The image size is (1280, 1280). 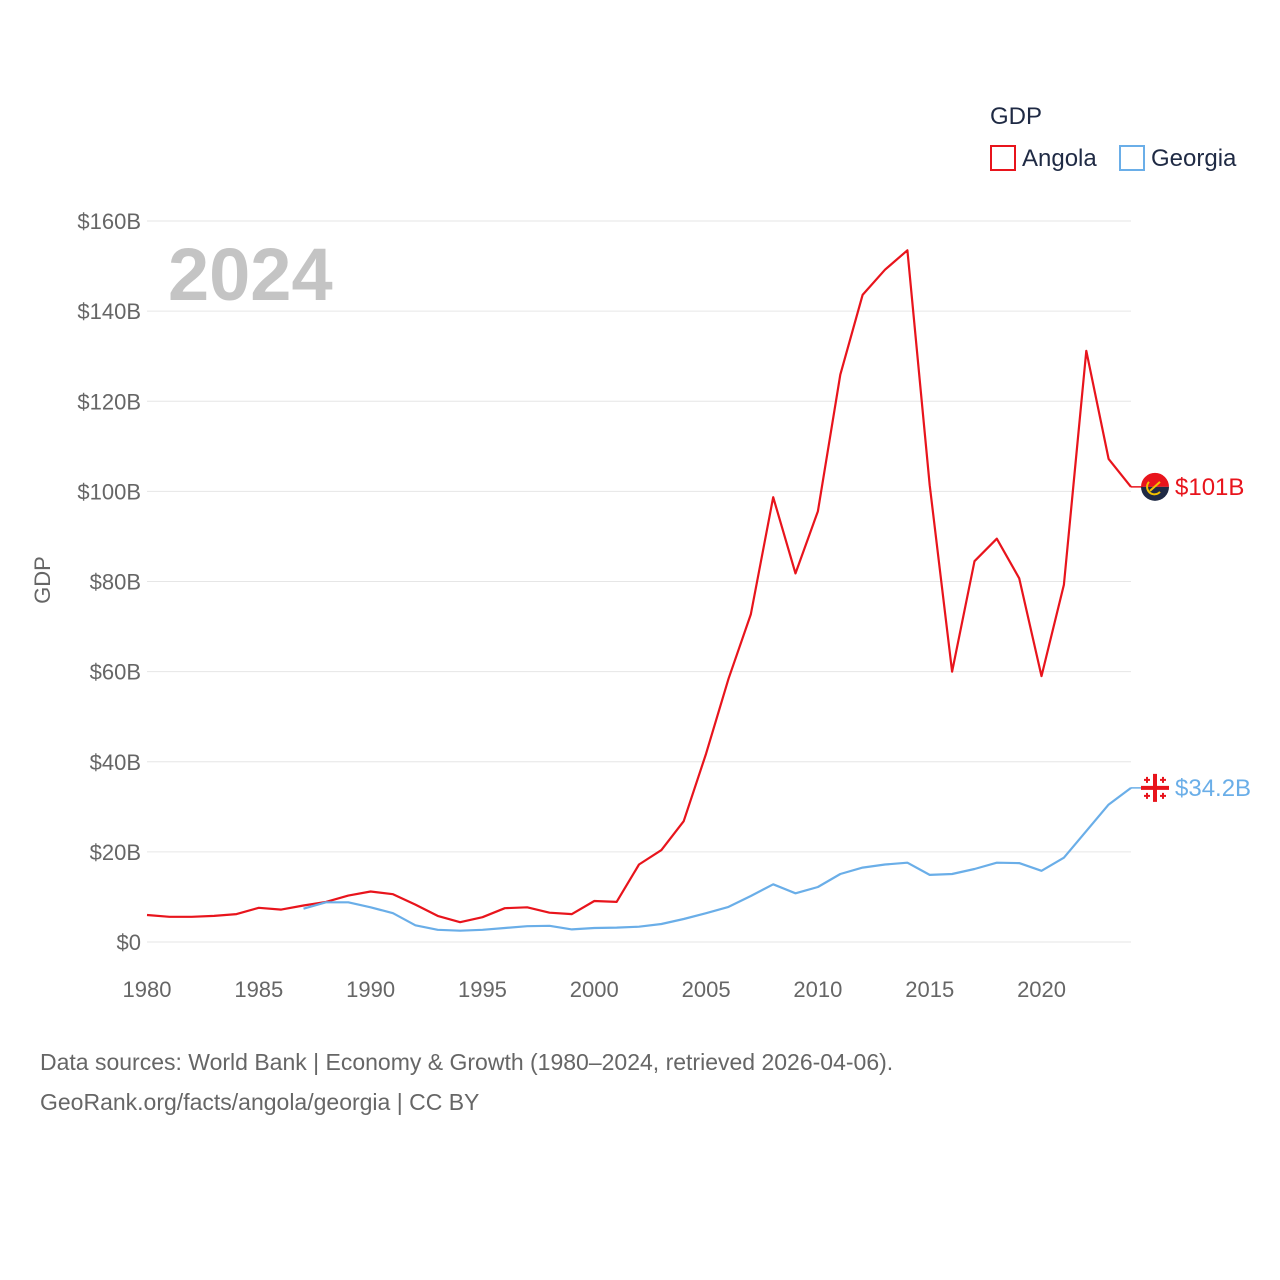 What do you see at coordinates (1155, 787) in the screenshot?
I see `georgia-flag-icon` at bounding box center [1155, 787].